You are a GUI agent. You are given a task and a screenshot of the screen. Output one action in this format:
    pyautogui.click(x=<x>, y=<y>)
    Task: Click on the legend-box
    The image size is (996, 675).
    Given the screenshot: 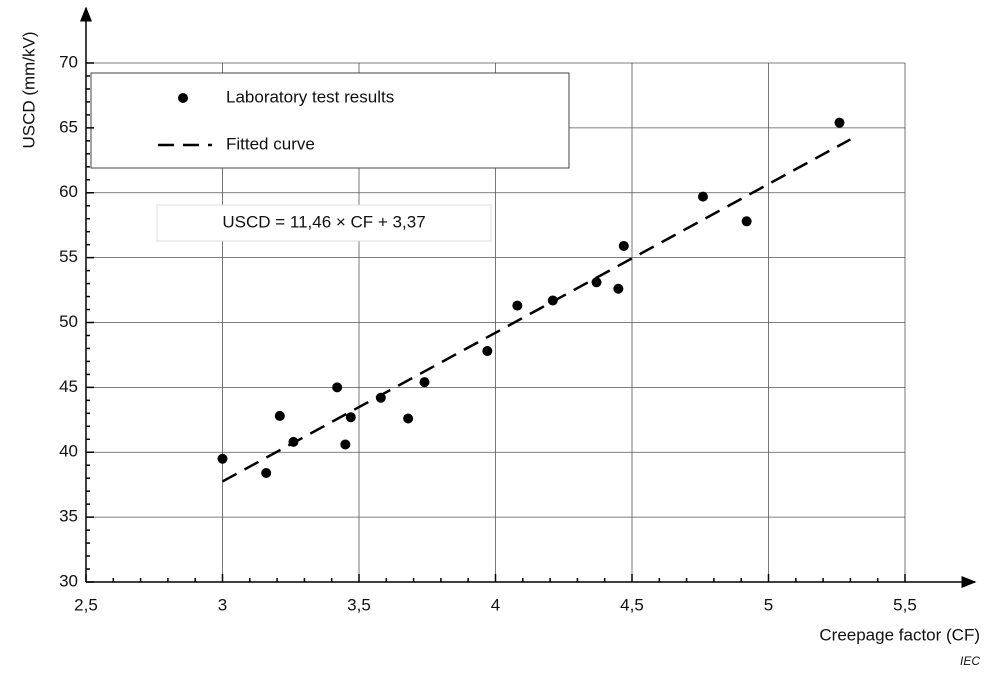 What is the action you would take?
    pyautogui.click(x=330, y=120)
    